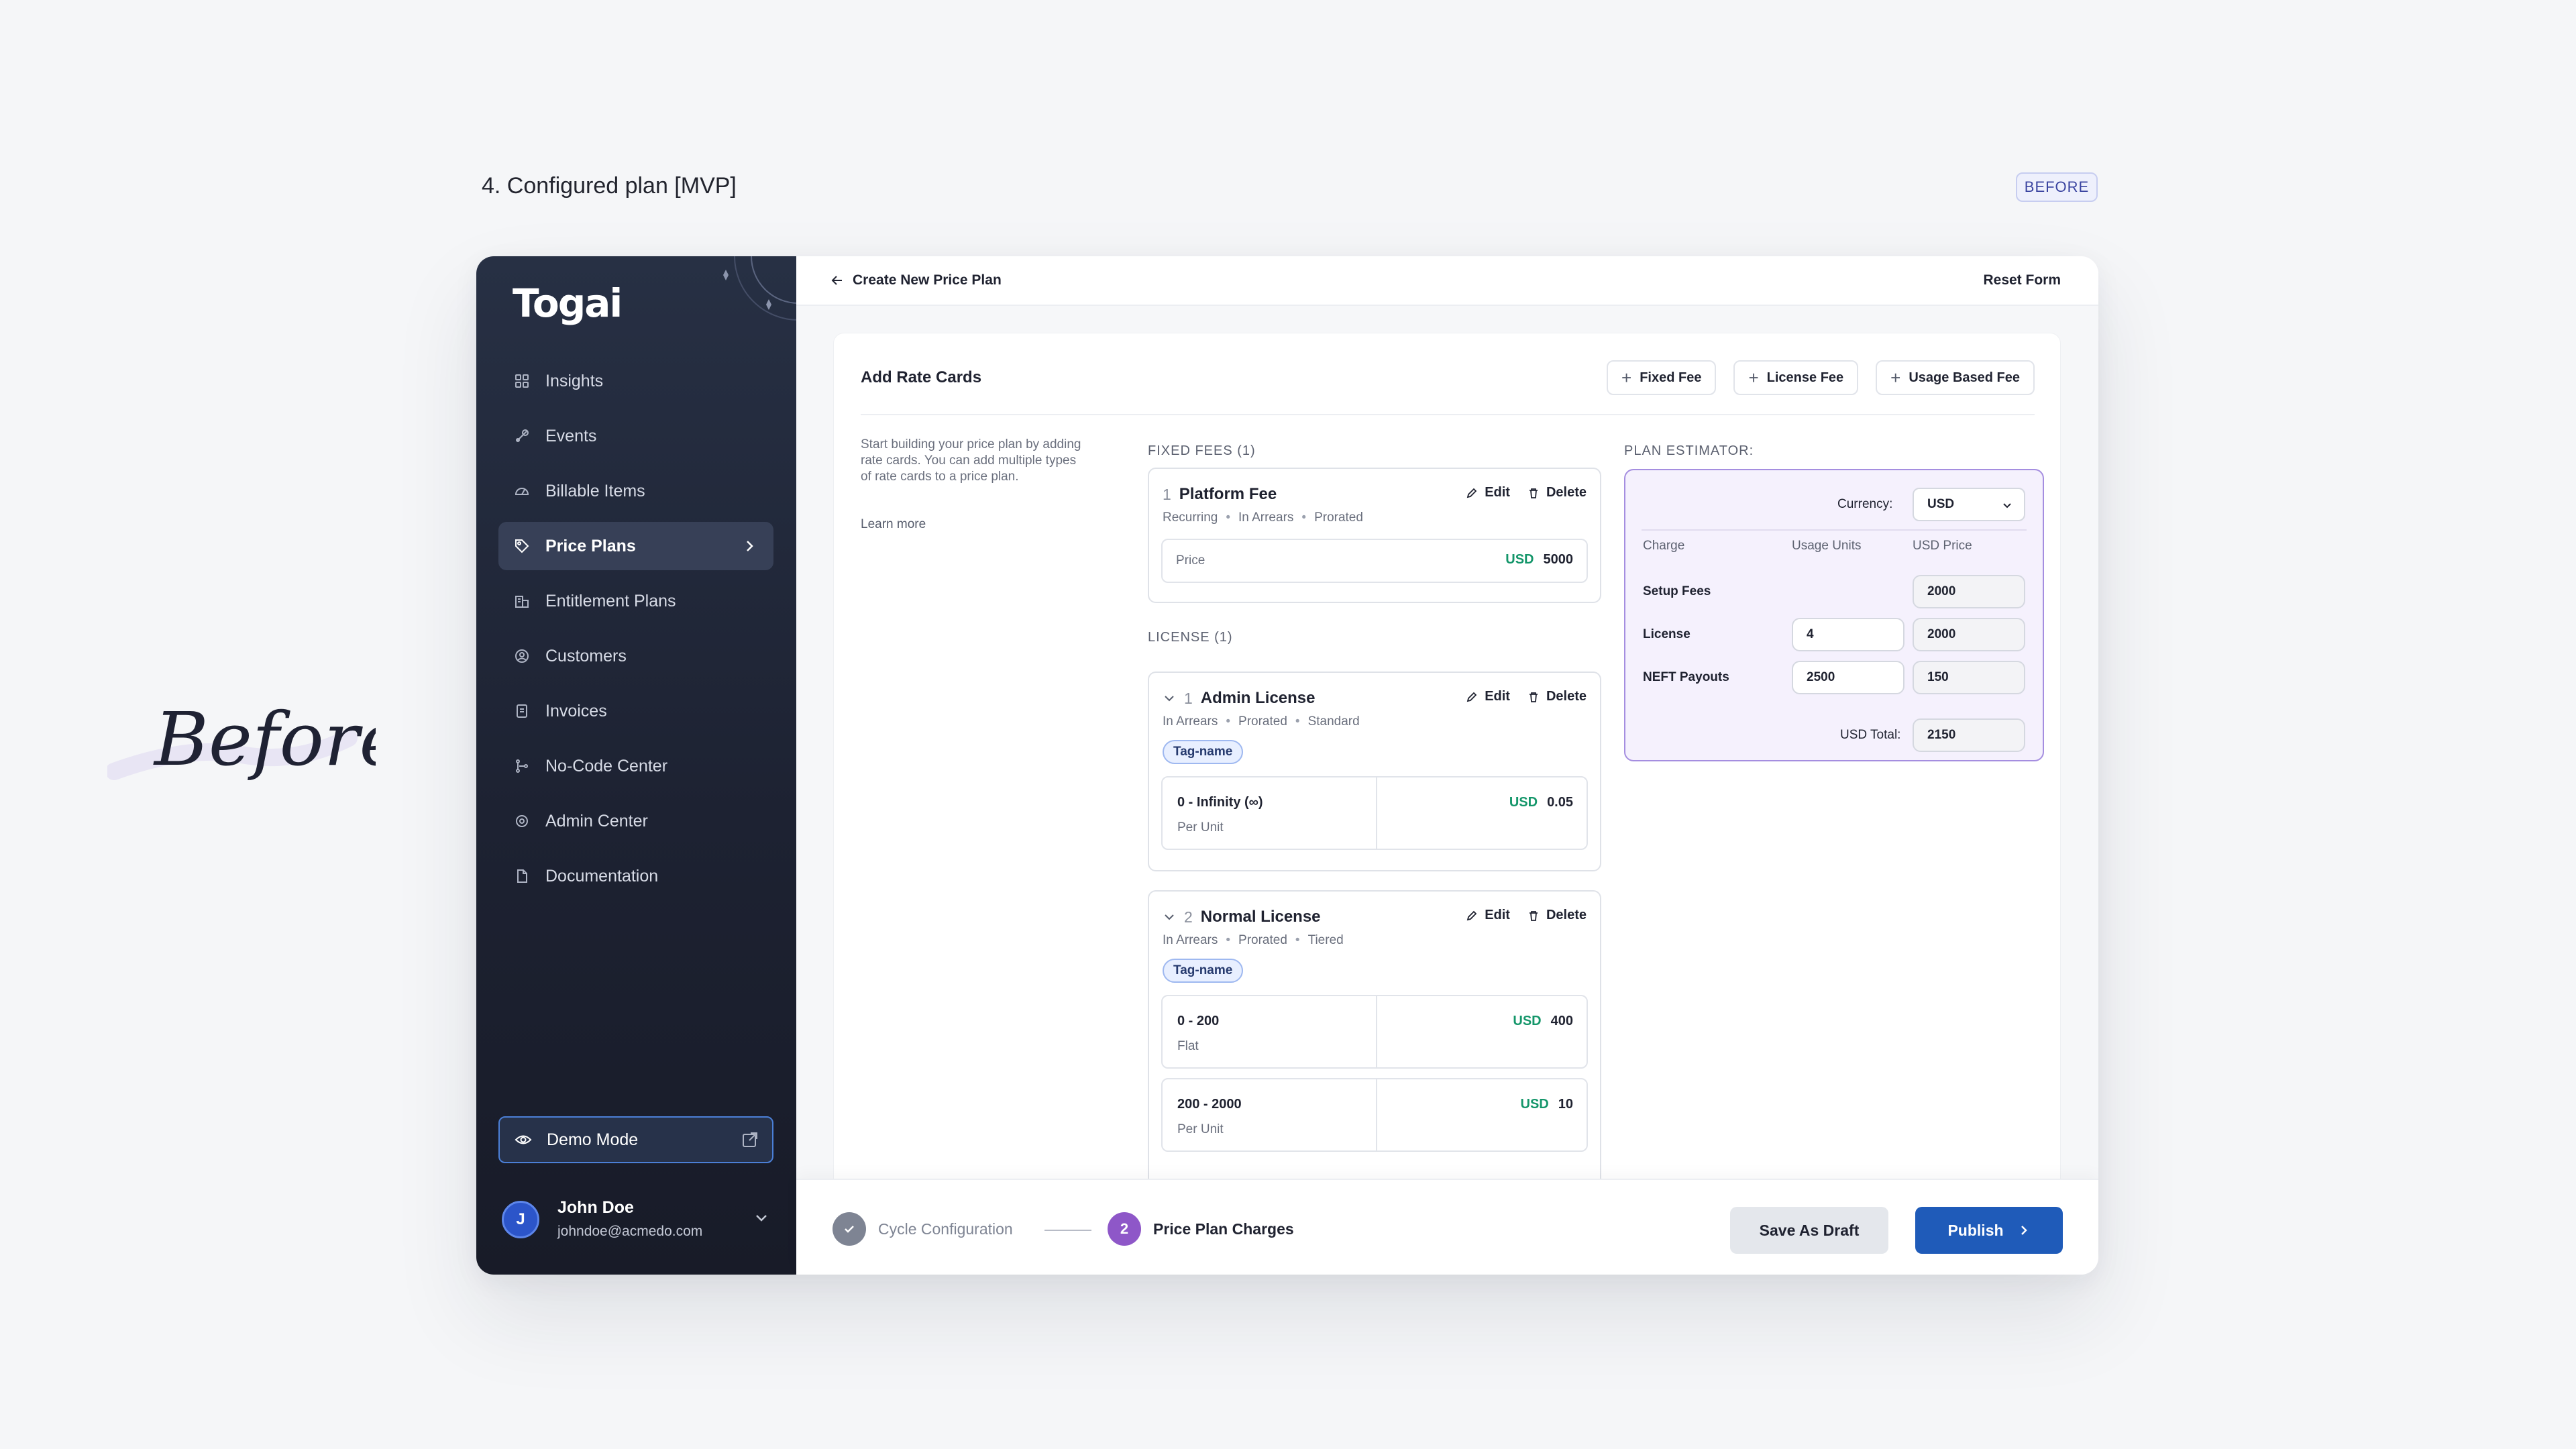  What do you see at coordinates (1969, 504) in the screenshot?
I see `currency-select: USD` at bounding box center [1969, 504].